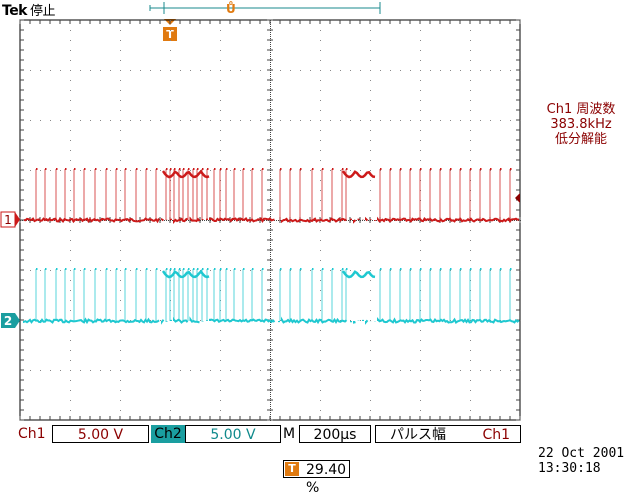  I want to click on measurement-mode: 低分解能, so click(580, 139).